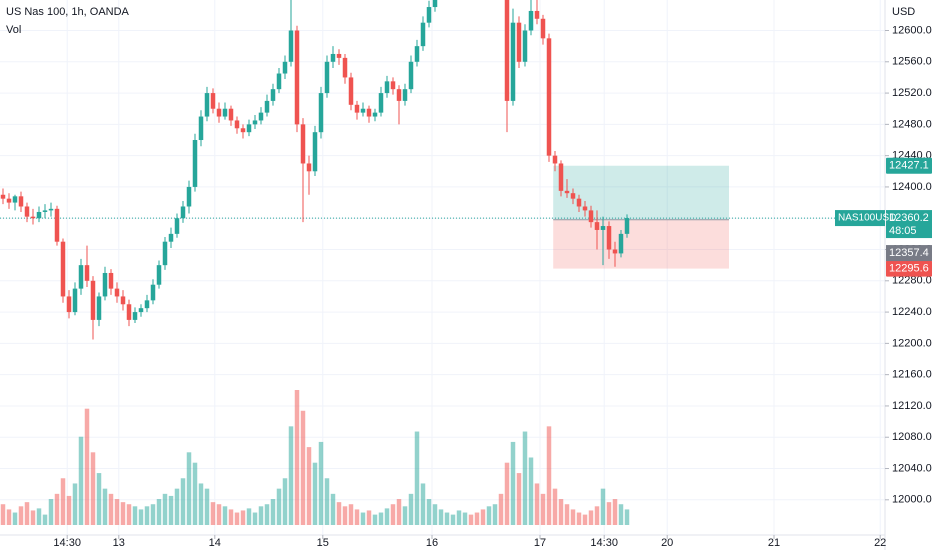 The width and height of the screenshot is (932, 550). Describe the element at coordinates (912, 281) in the screenshot. I see `y-tick-label: 12280.0` at that location.